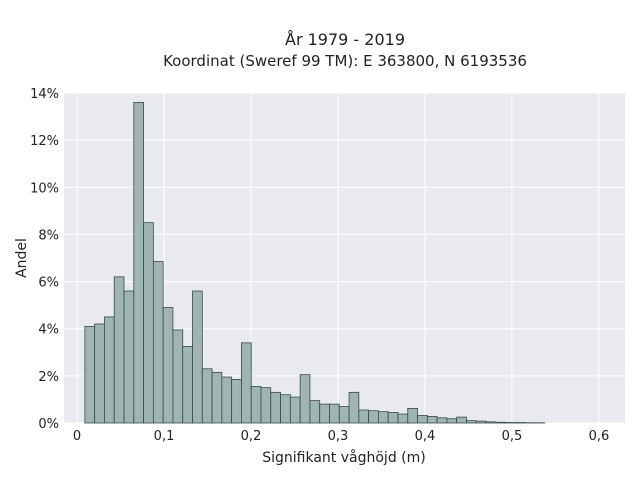 This screenshot has width=640, height=484. What do you see at coordinates (425, 436) in the screenshot?
I see `x-tick-label: 0,4` at bounding box center [425, 436].